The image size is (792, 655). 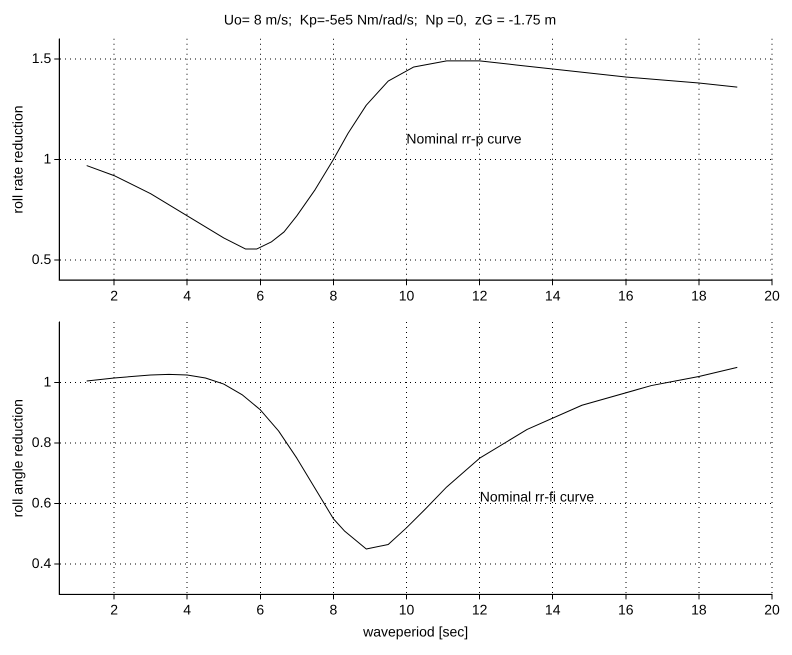 I want to click on annotation: Nominal rr-fi curve, so click(x=537, y=496).